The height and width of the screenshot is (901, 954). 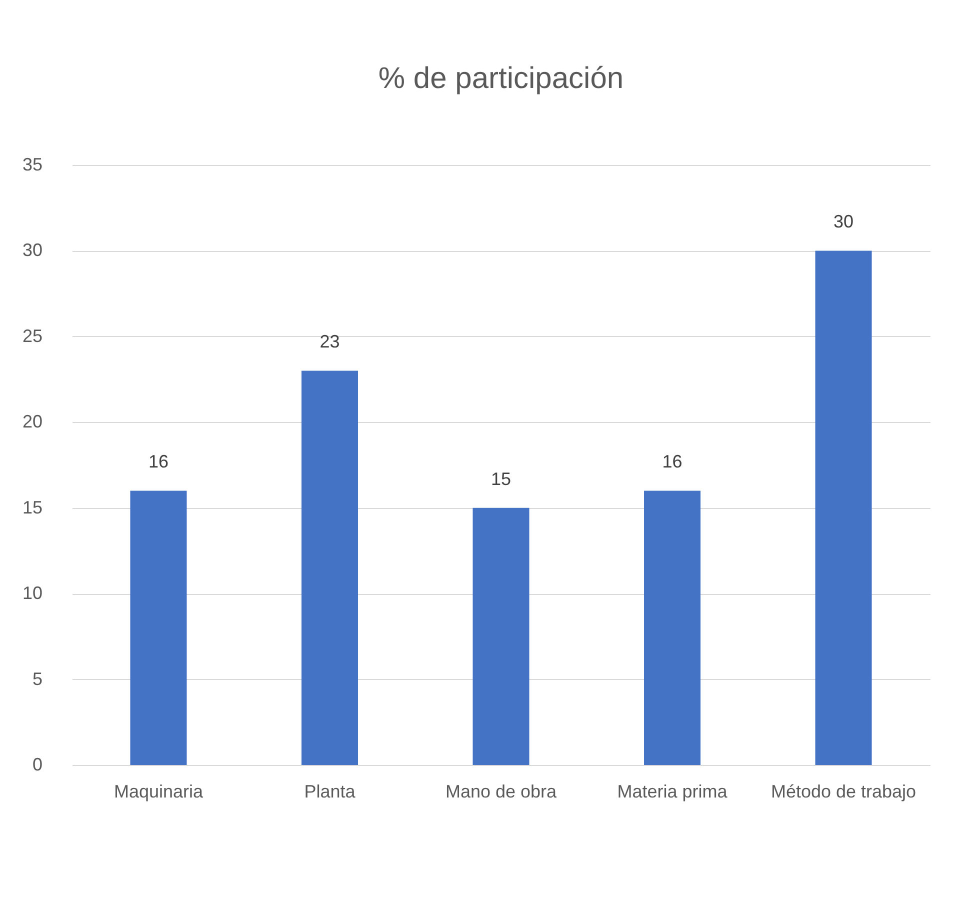 What do you see at coordinates (672, 792) in the screenshot?
I see `x-tick-label: Materia prima` at bounding box center [672, 792].